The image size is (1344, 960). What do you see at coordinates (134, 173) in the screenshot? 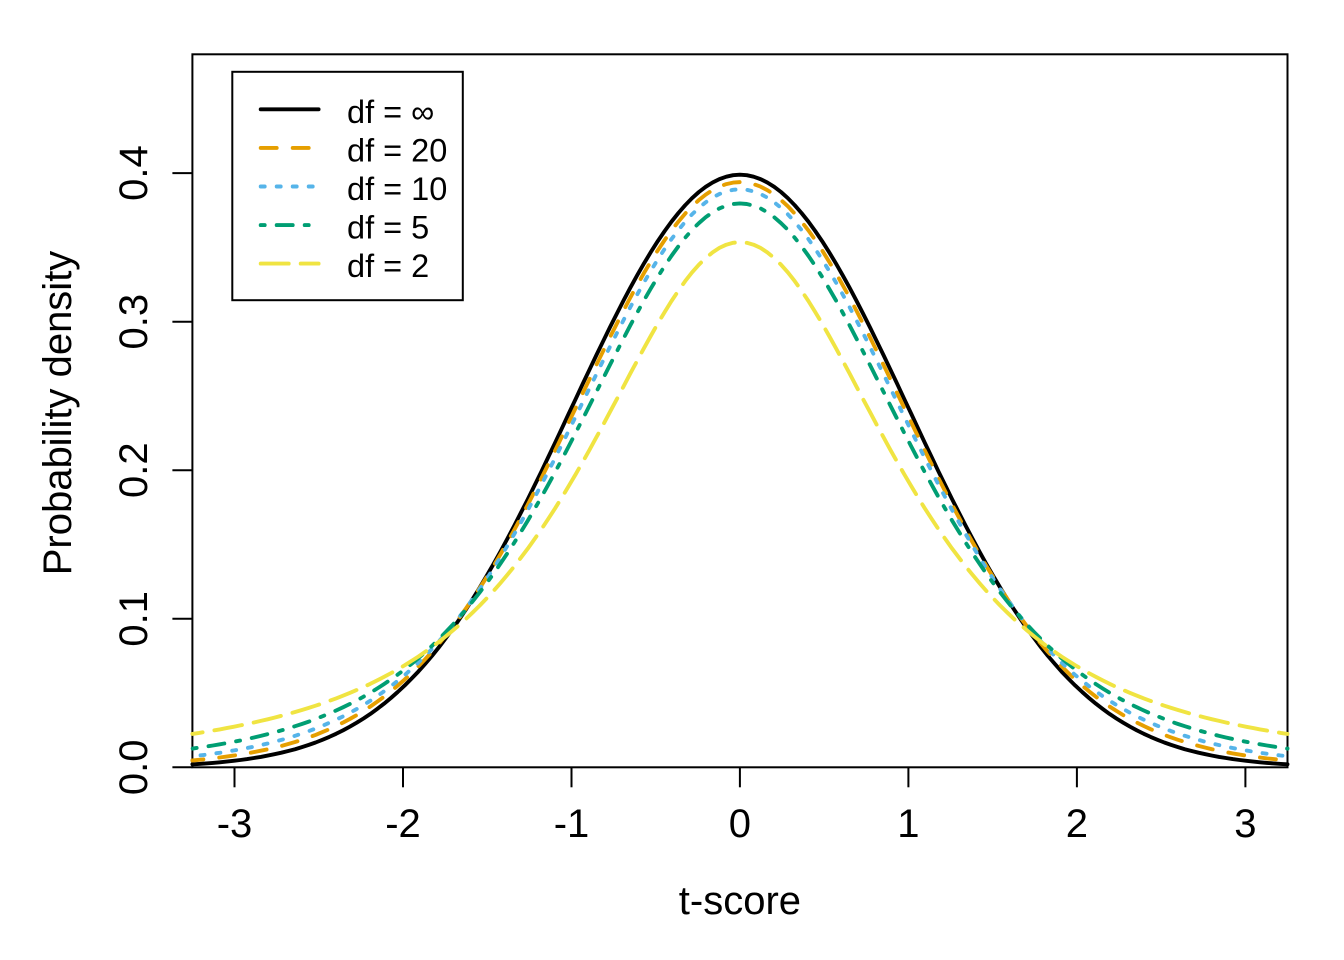
I see `svg-text: 0.4` at bounding box center [134, 173].